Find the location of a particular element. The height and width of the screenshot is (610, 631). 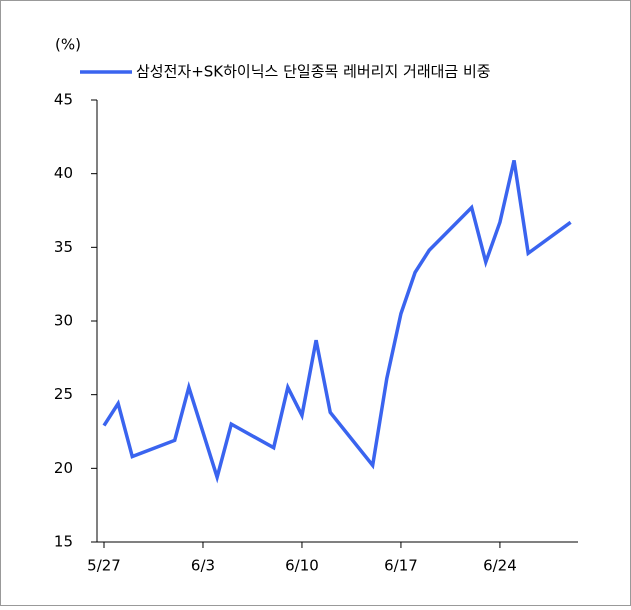

x-tick-label: 6/24 is located at coordinates (500, 566).